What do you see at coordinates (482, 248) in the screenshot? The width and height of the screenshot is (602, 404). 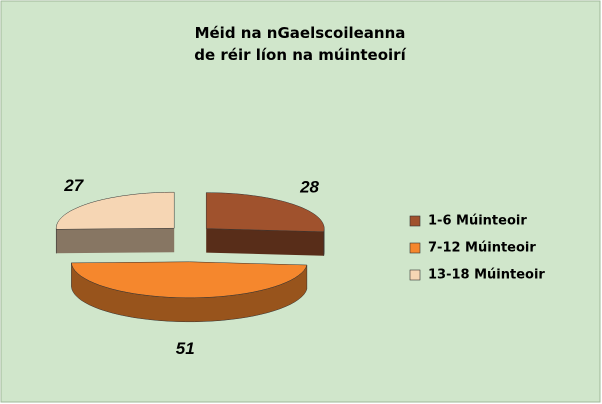 I see `legend-label: 7-12 Múinteoir` at bounding box center [482, 248].